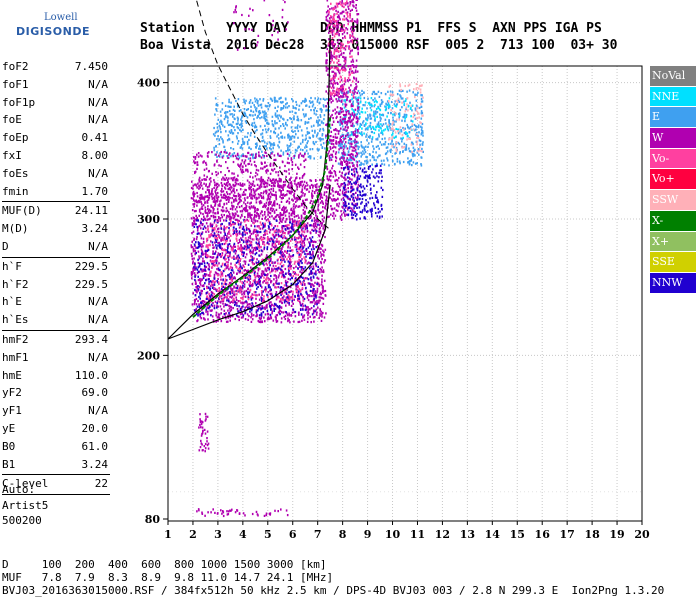  What do you see at coordinates (98, 102) in the screenshot?
I see `param-value: N/A` at bounding box center [98, 102].